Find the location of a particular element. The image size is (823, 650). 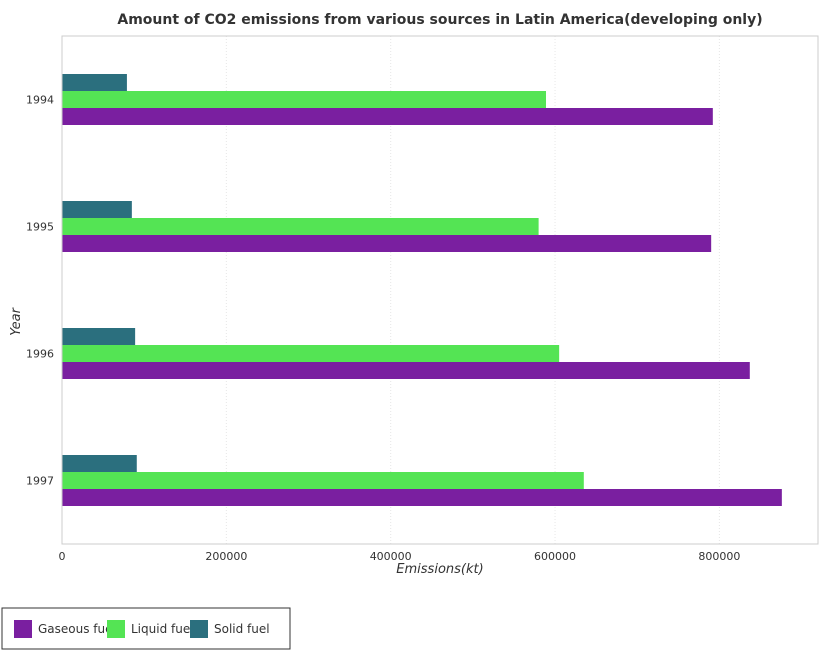

bar-liquid-fuel-1995 is located at coordinates (300, 226).